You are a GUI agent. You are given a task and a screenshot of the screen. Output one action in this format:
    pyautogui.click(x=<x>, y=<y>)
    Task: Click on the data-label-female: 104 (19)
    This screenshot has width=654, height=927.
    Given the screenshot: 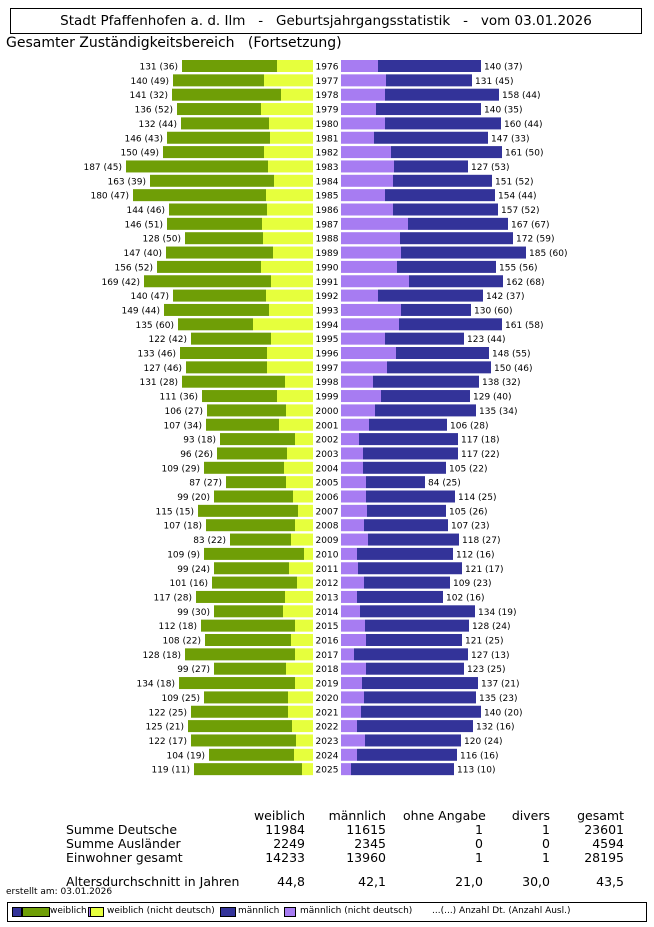 What is the action you would take?
    pyautogui.click(x=185, y=756)
    